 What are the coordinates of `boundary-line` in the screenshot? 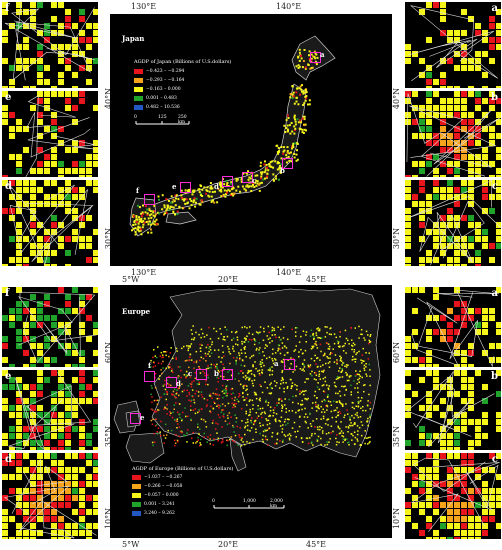 It's located at (449, 492).